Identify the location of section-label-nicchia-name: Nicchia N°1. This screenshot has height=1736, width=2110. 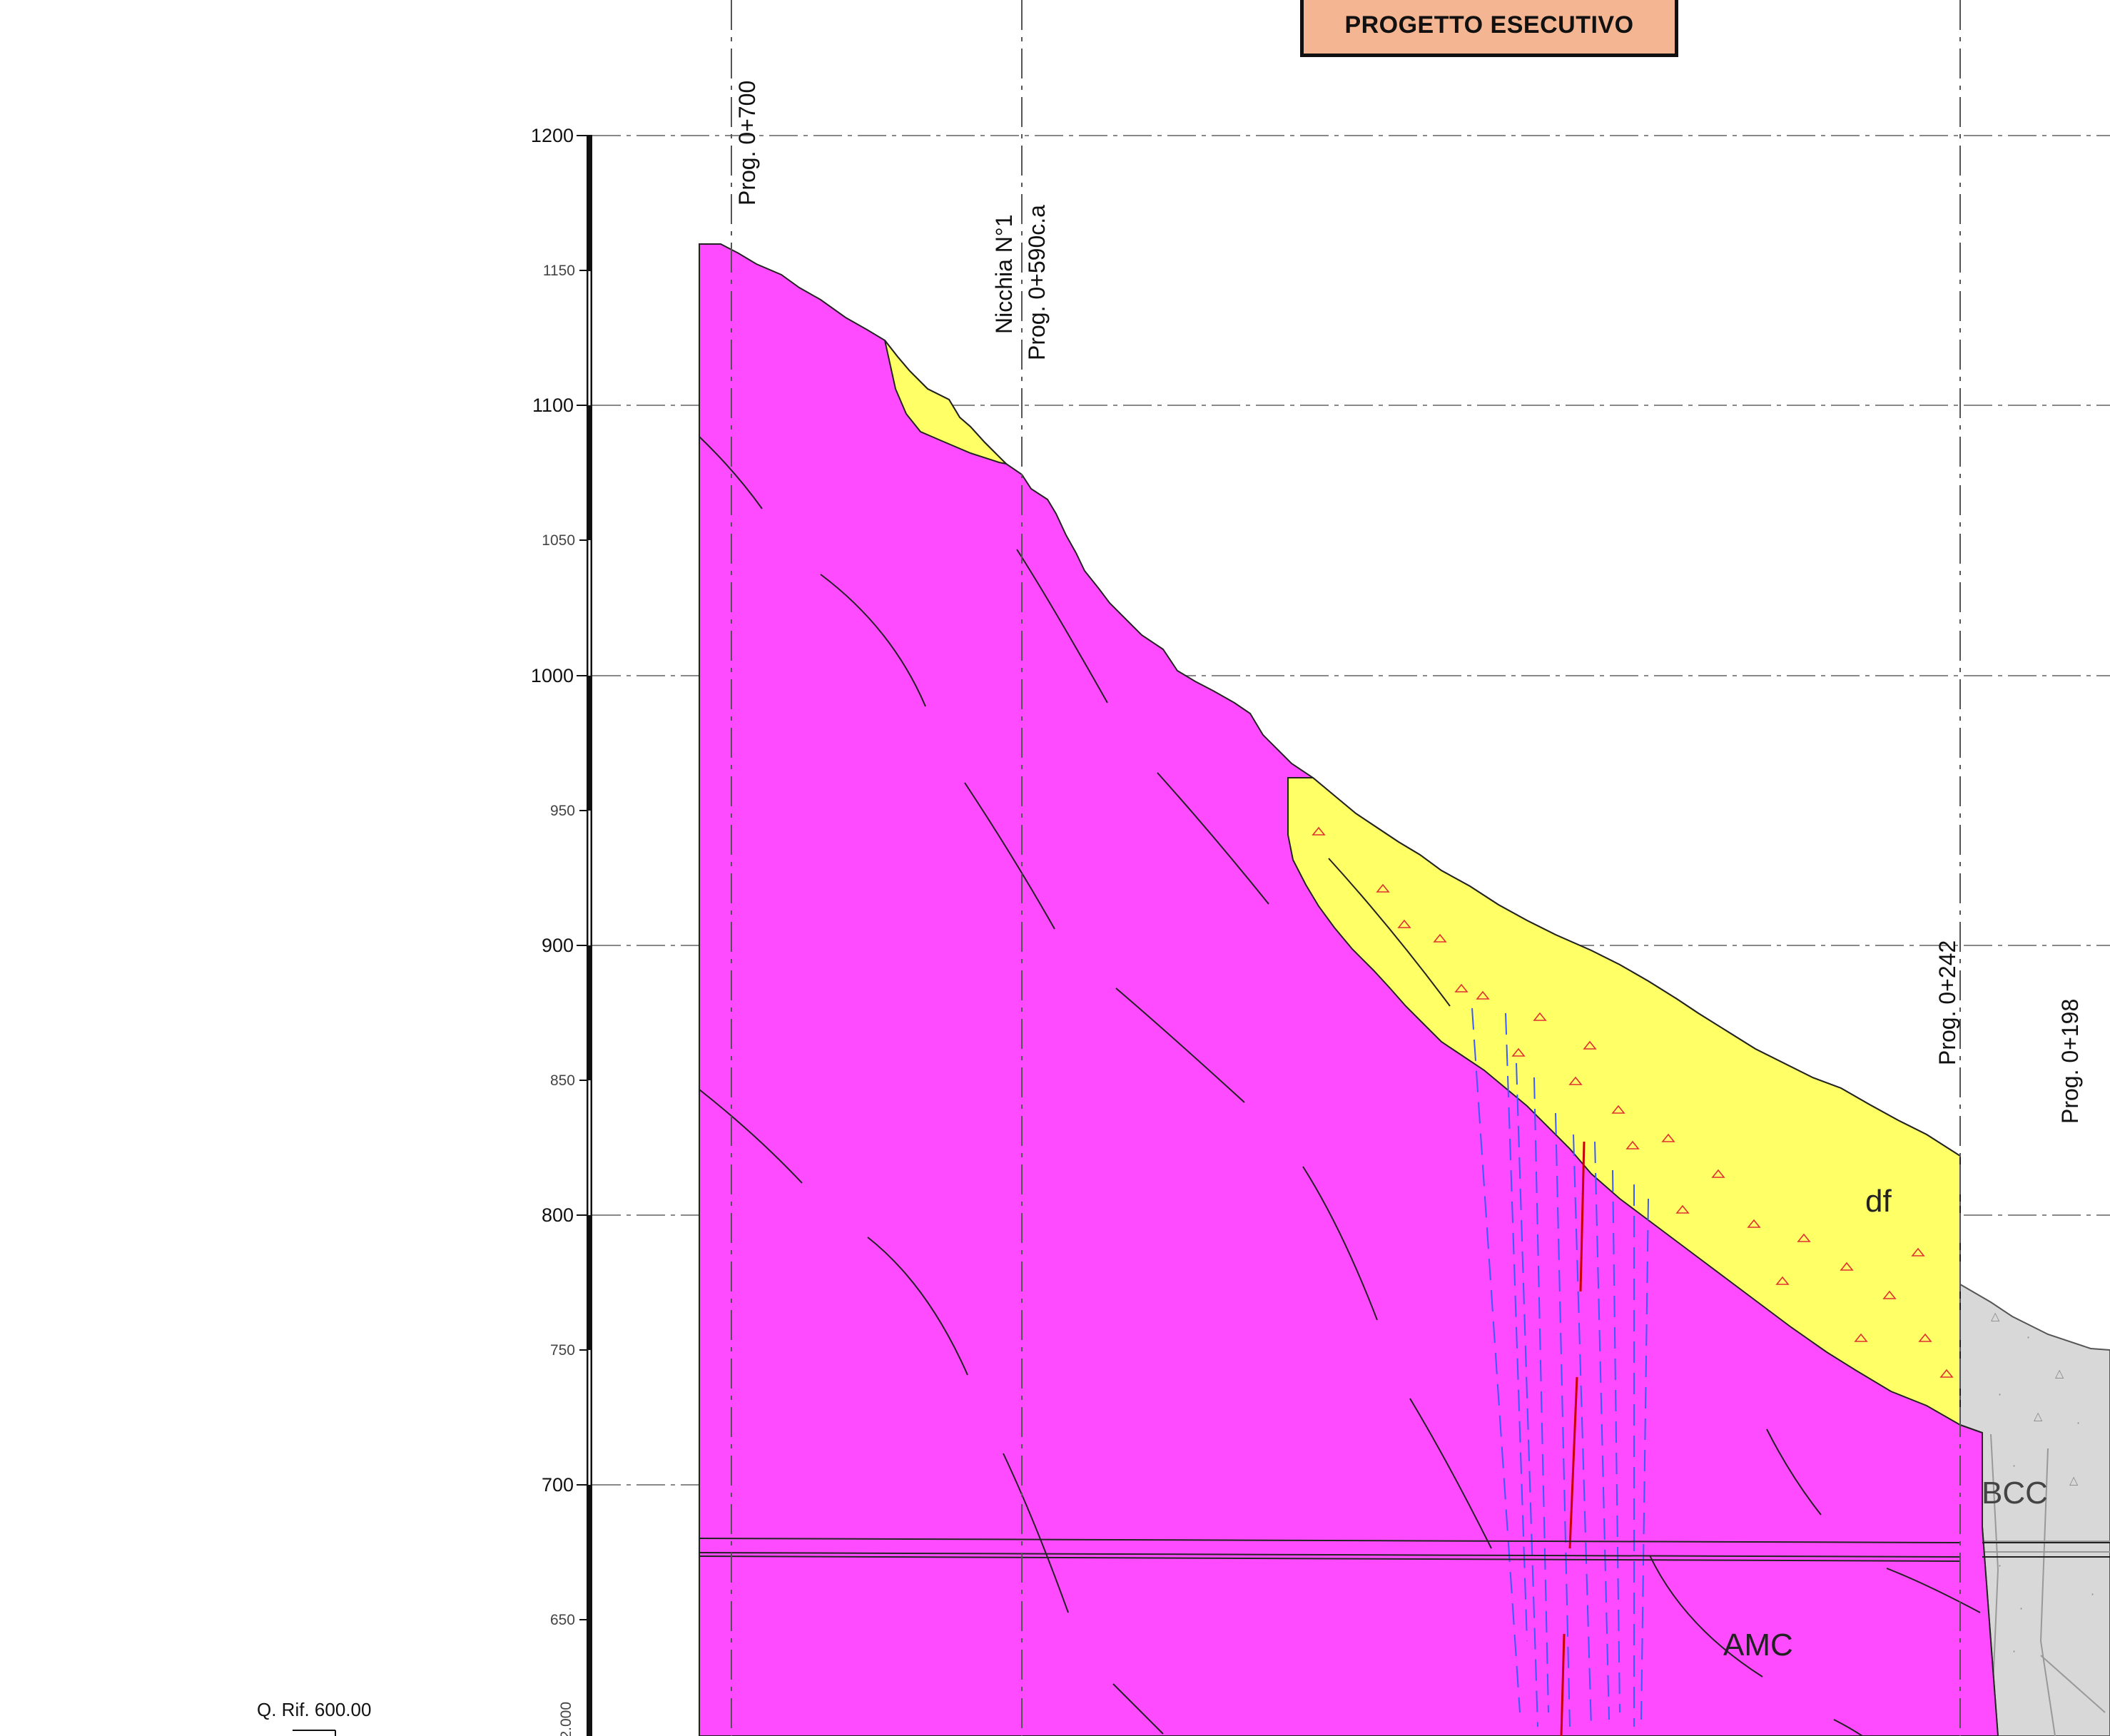
(1004, 274).